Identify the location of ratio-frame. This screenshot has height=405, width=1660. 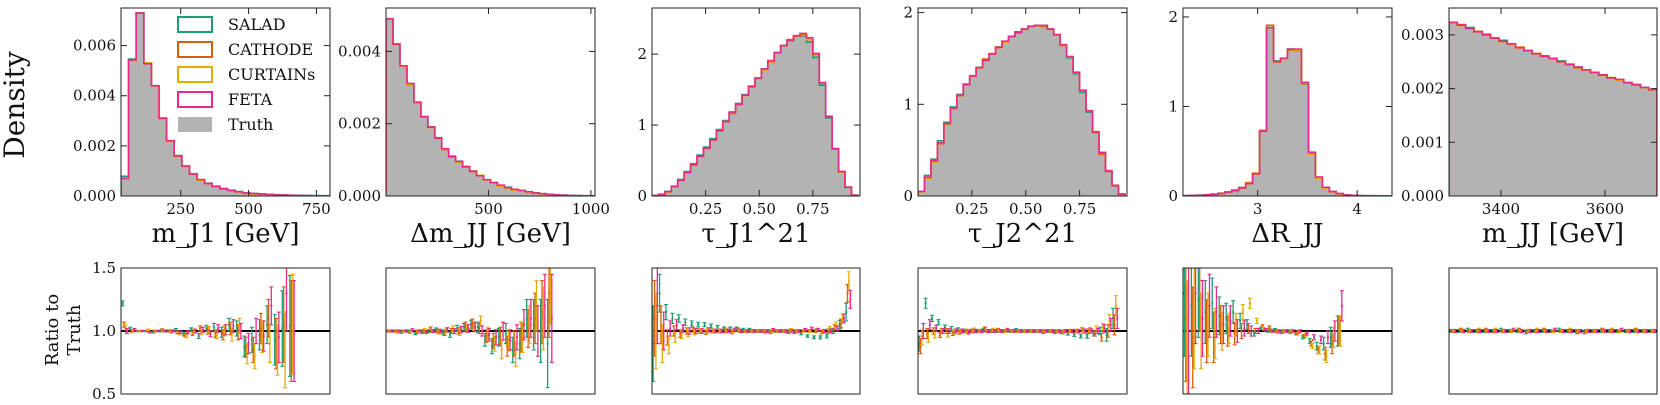
(490, 331).